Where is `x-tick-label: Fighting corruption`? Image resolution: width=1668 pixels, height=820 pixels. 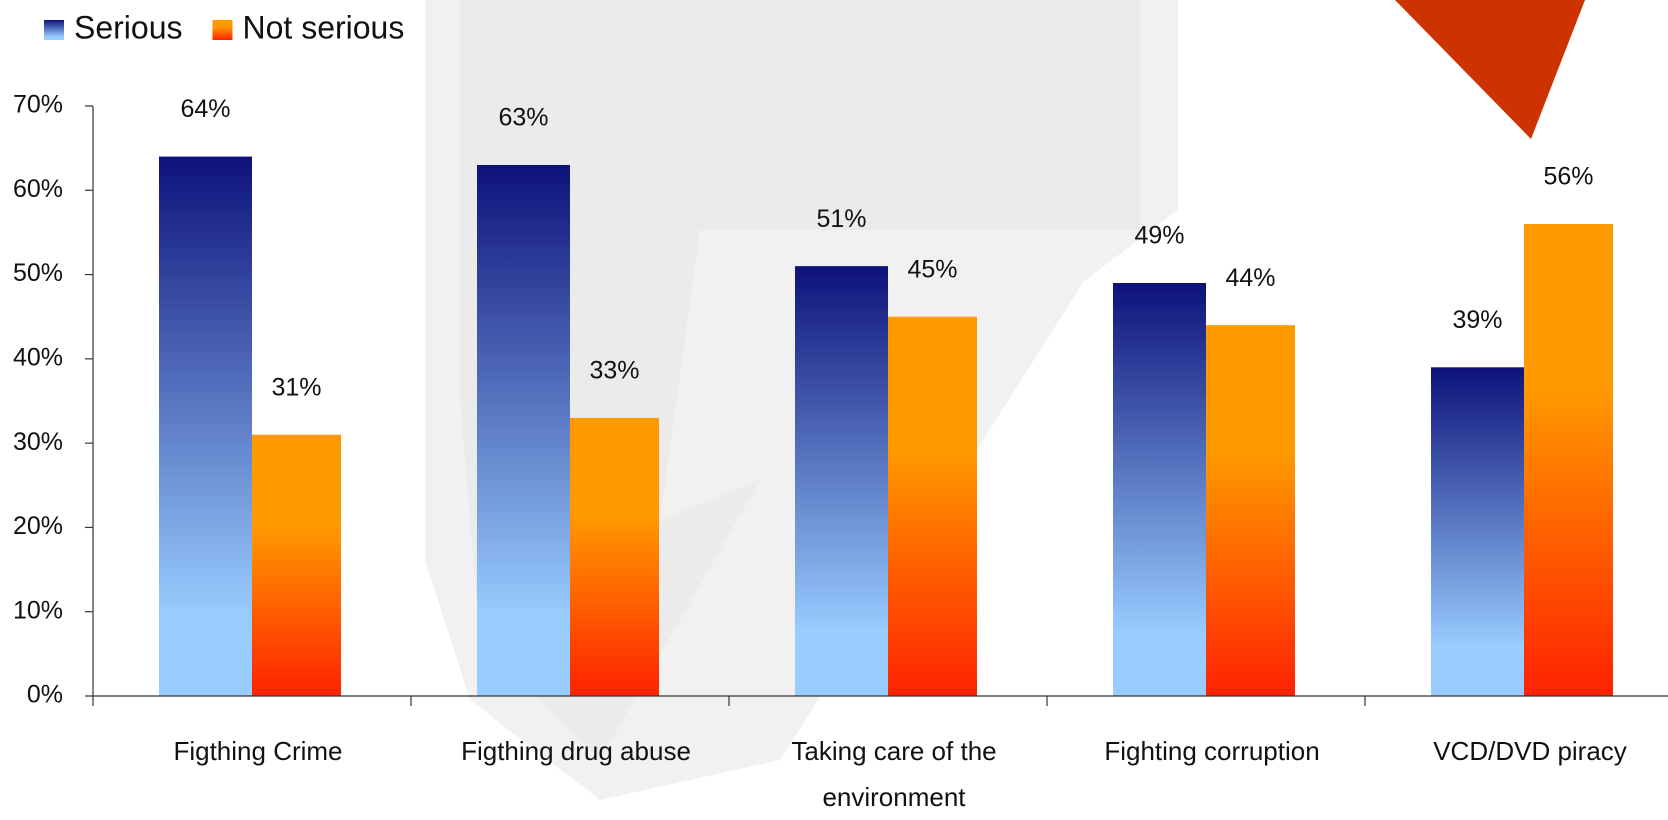 x-tick-label: Fighting corruption is located at coordinates (1212, 751).